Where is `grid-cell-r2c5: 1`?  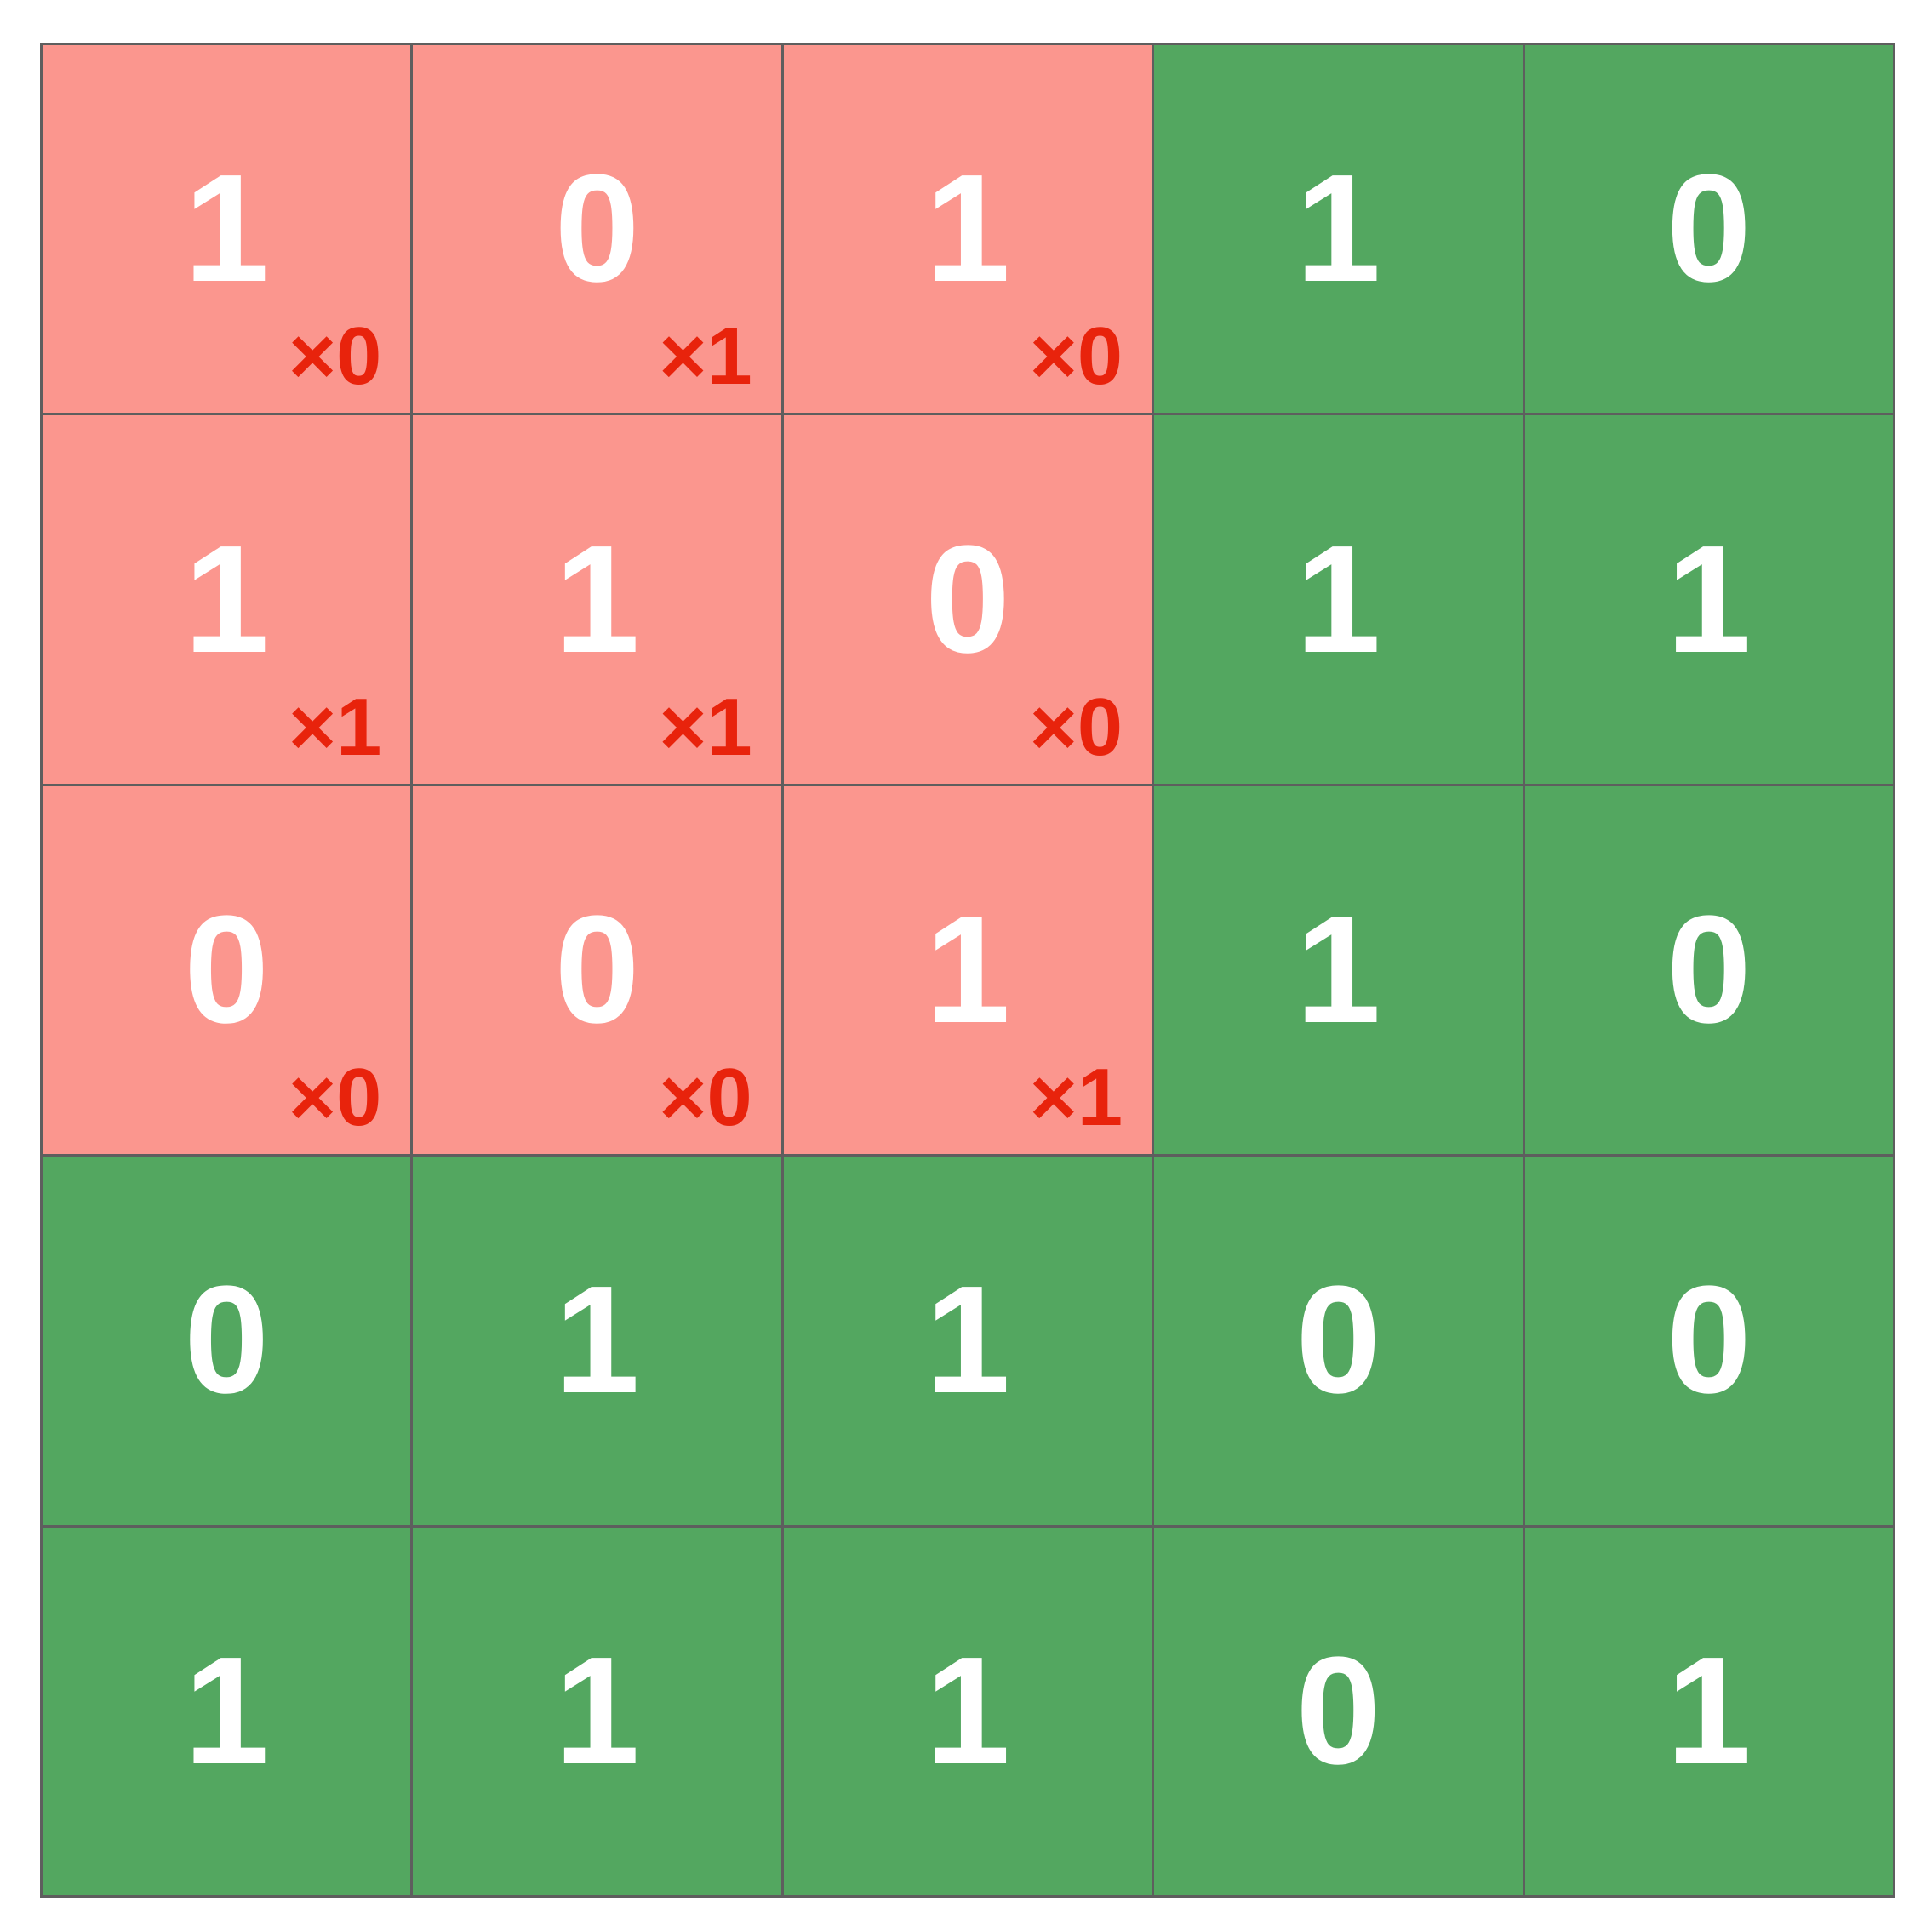 grid-cell-r2c5: 1 is located at coordinates (1708, 600).